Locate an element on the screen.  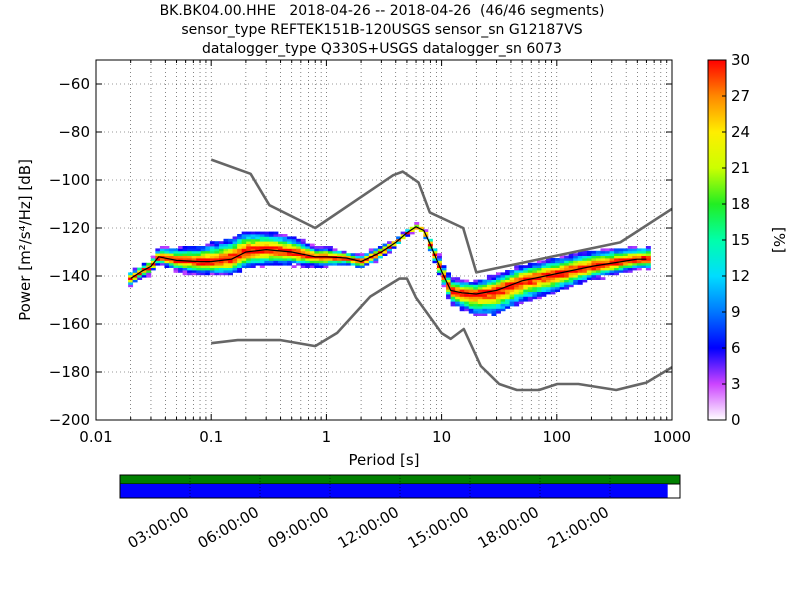
colorbar-tick-label: 3 is located at coordinates (736, 384).